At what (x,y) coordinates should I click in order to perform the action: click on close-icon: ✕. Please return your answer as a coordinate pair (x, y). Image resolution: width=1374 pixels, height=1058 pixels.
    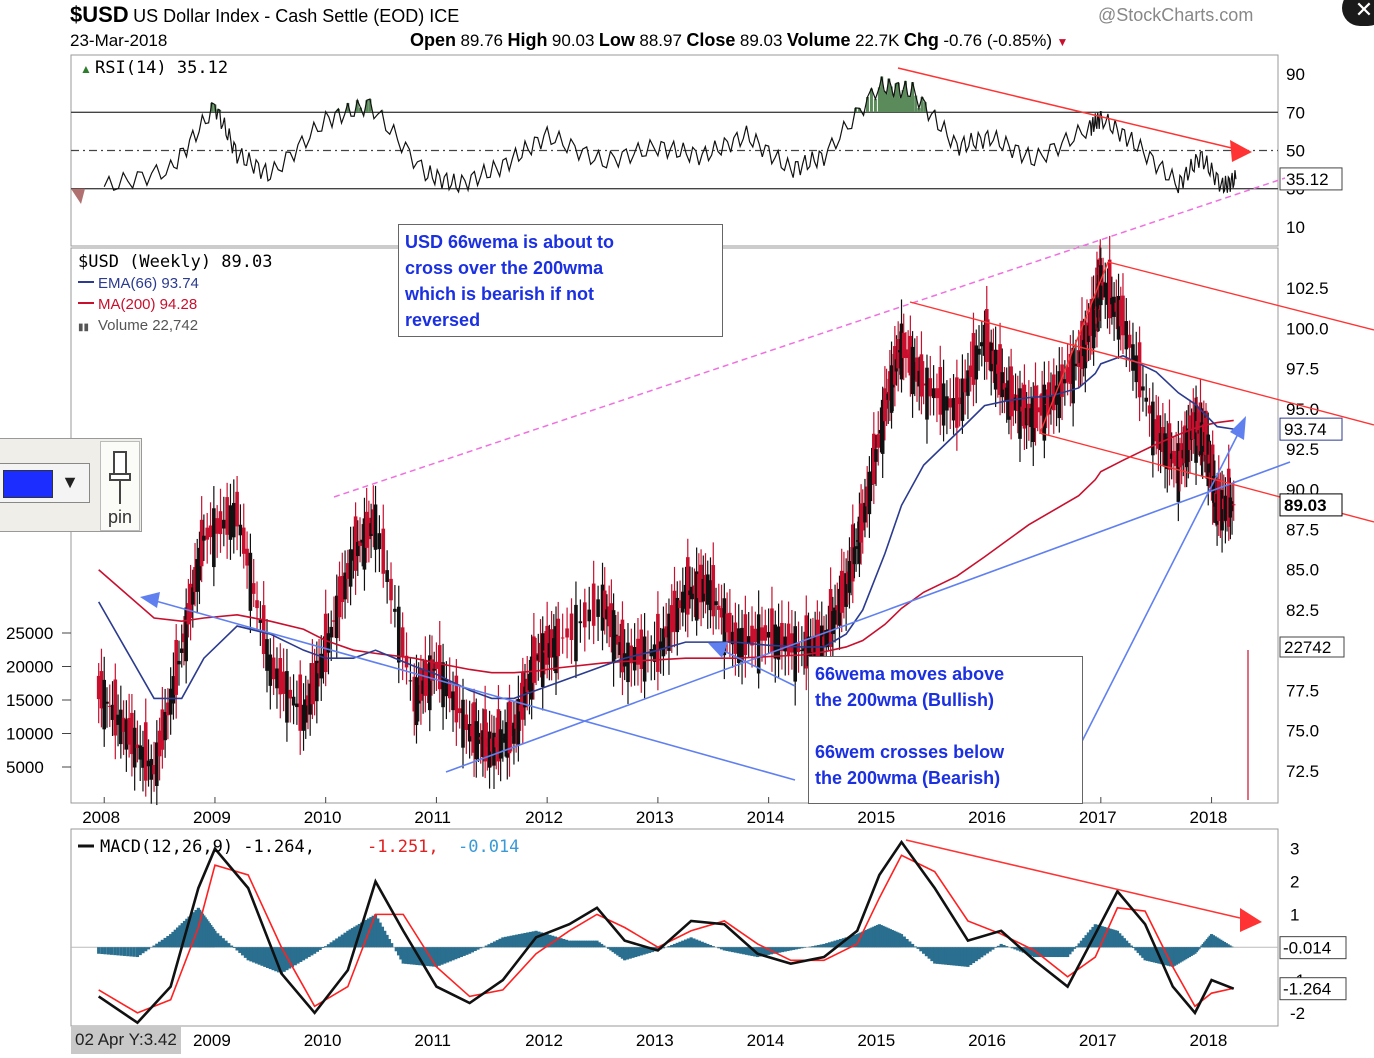
    Looking at the image, I should click on (1358, 13).